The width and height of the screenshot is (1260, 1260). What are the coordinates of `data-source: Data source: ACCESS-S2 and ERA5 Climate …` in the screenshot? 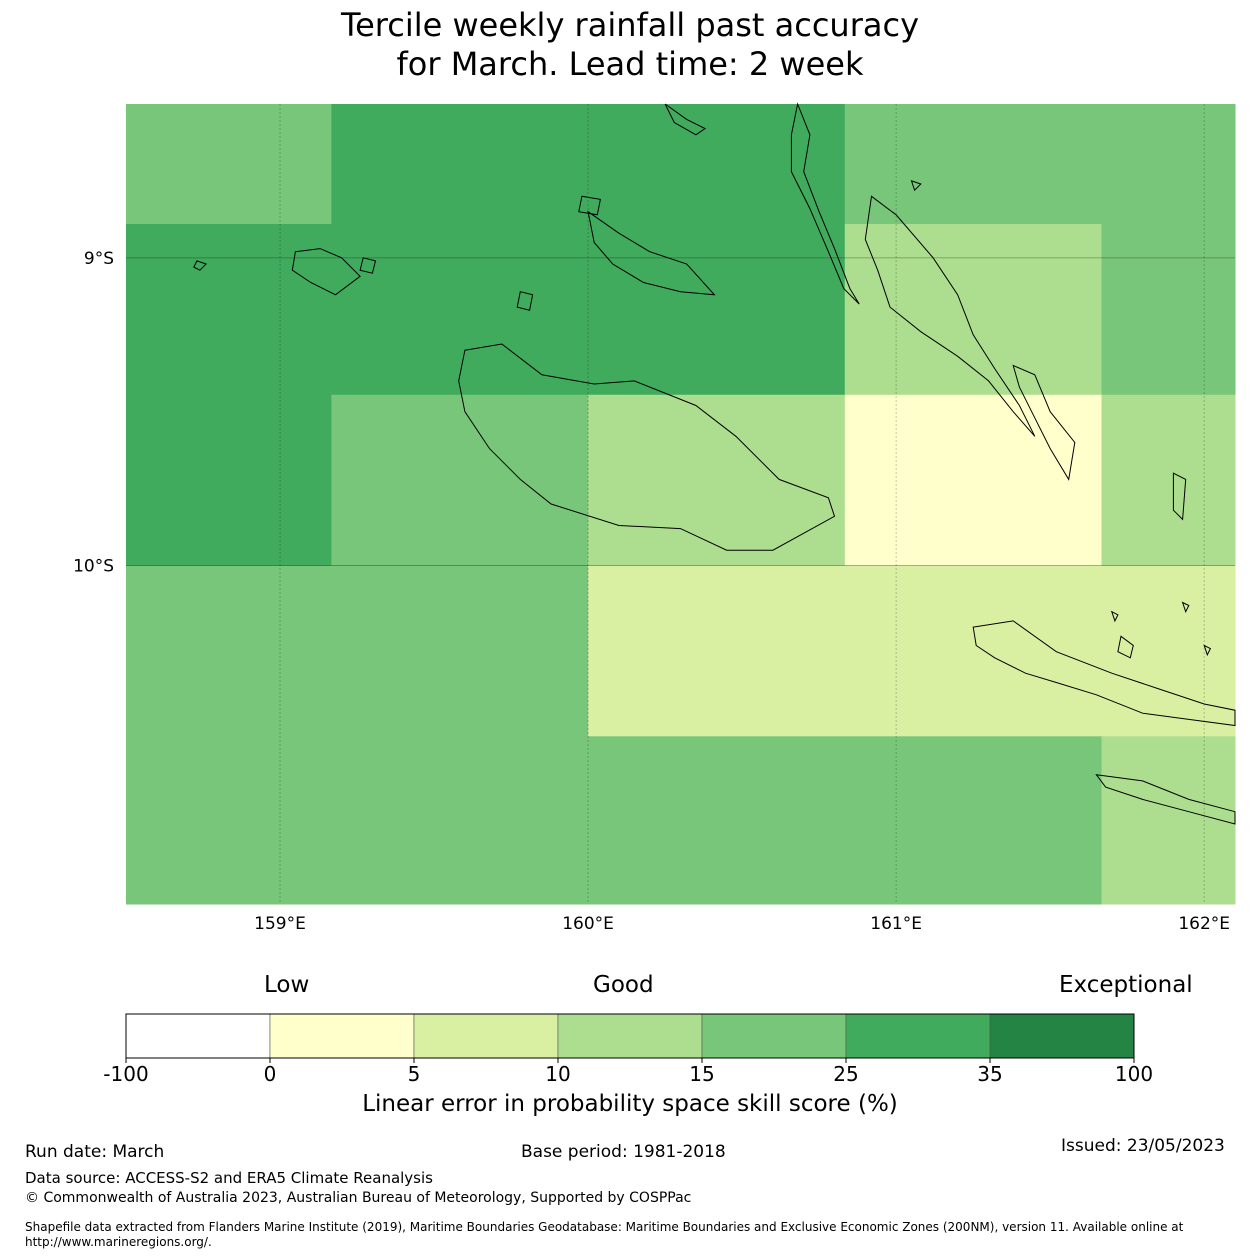 It's located at (229, 1178).